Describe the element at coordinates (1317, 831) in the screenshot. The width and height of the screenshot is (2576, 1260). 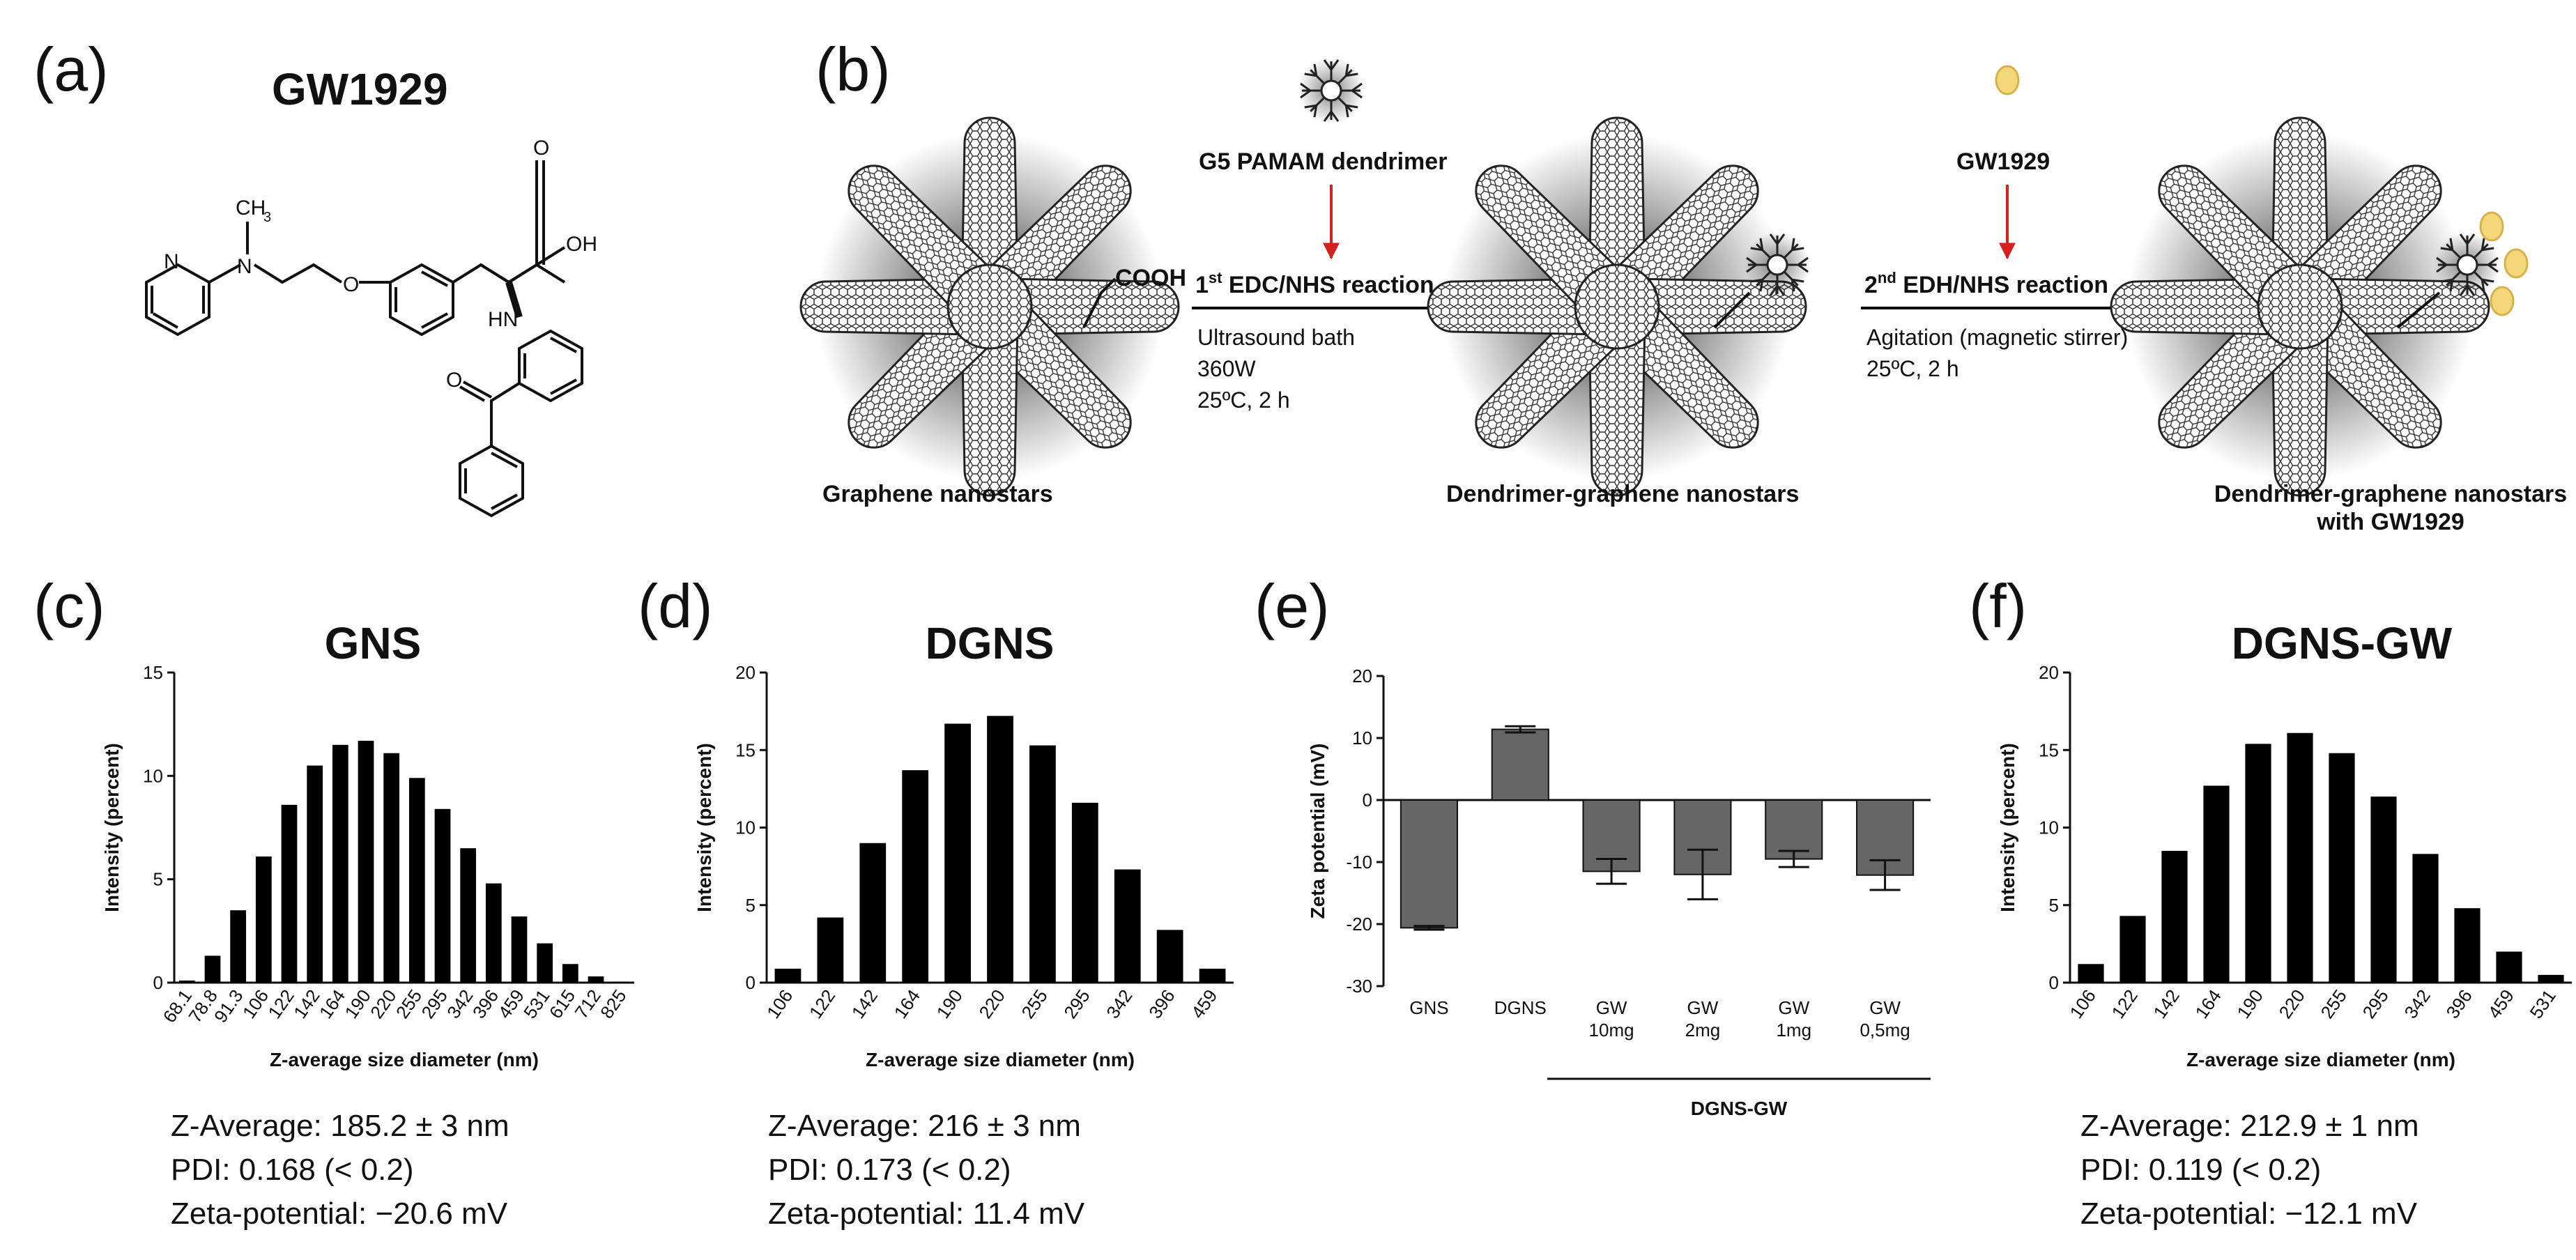
I see `y-axis-label: Zeta potential (mV)` at that location.